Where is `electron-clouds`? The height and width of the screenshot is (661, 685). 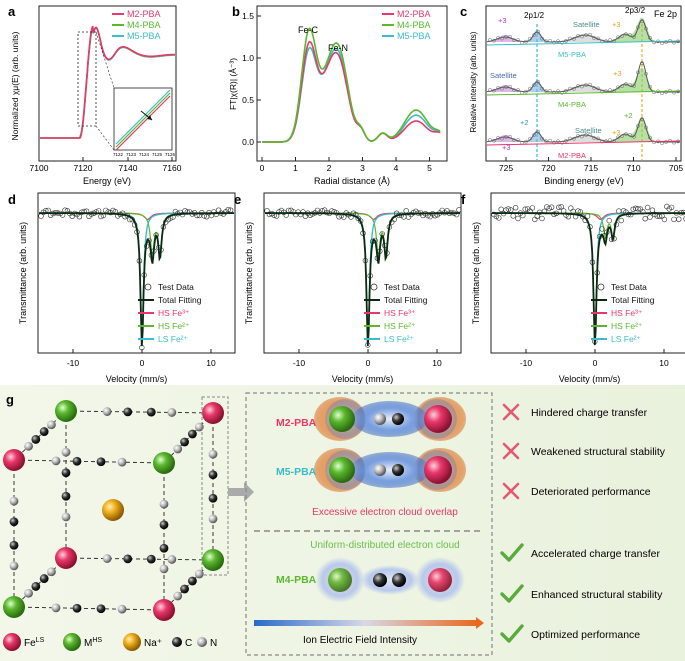 electron-clouds is located at coordinates (390, 500).